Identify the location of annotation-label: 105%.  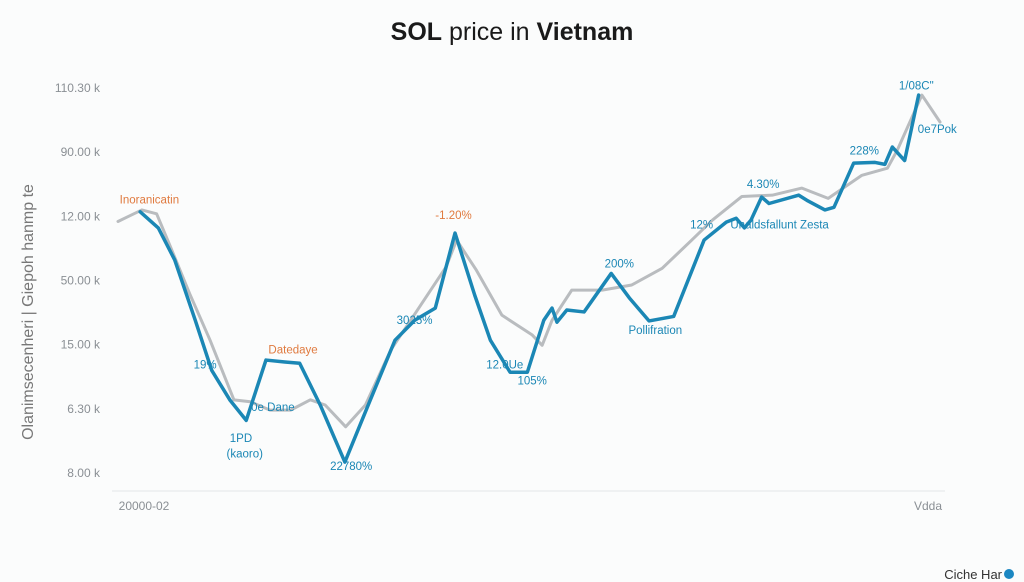
(531, 381).